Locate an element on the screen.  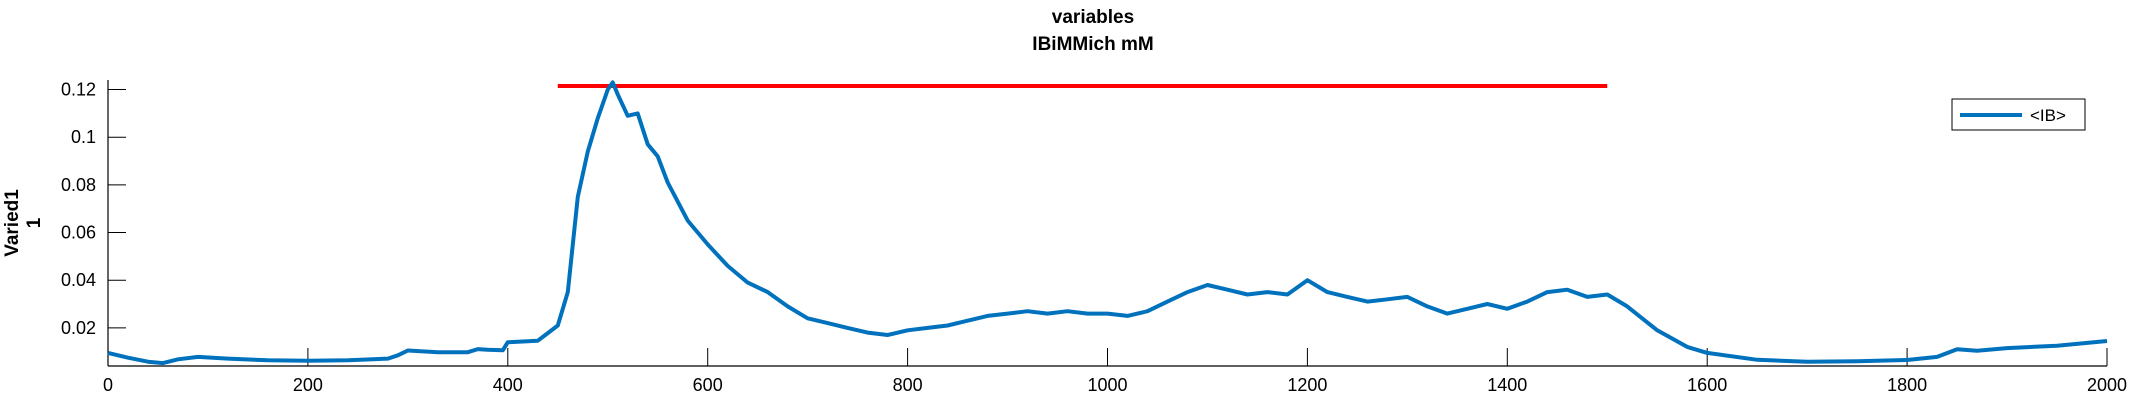
chart-title-line: variables is located at coordinates (1093, 17).